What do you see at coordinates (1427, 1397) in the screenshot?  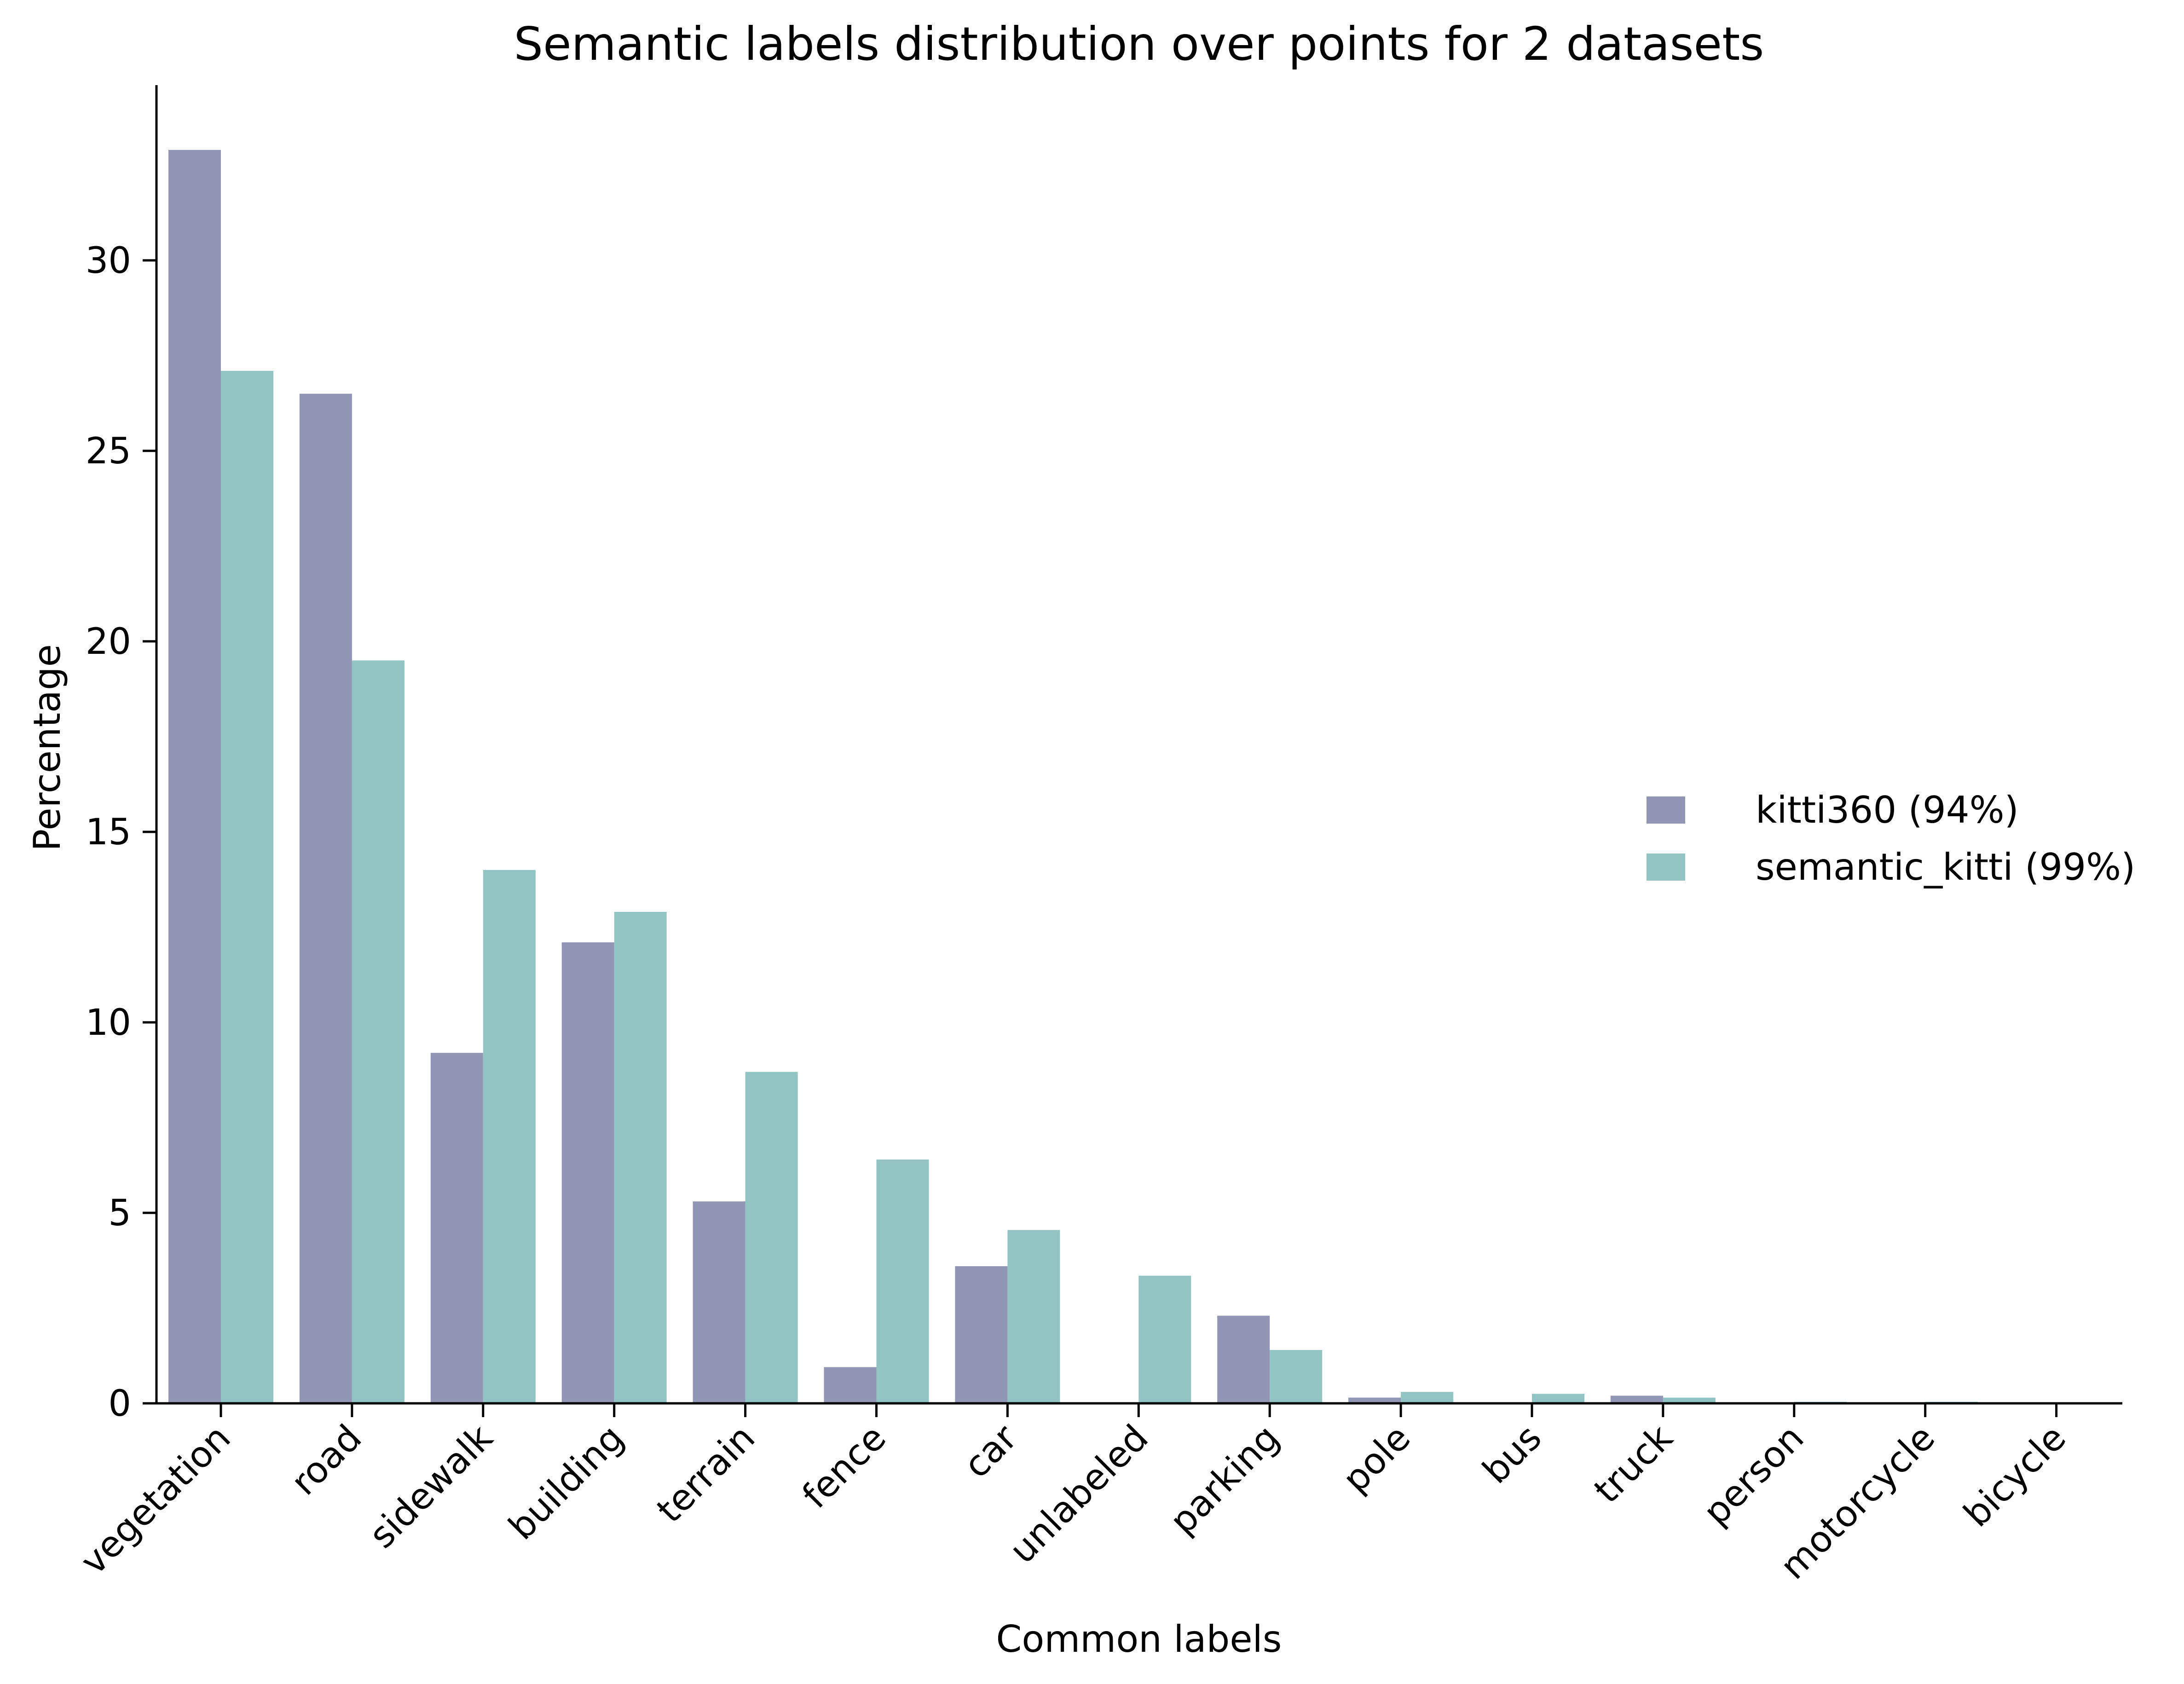 I see `bar-semantic-kitti-pole` at bounding box center [1427, 1397].